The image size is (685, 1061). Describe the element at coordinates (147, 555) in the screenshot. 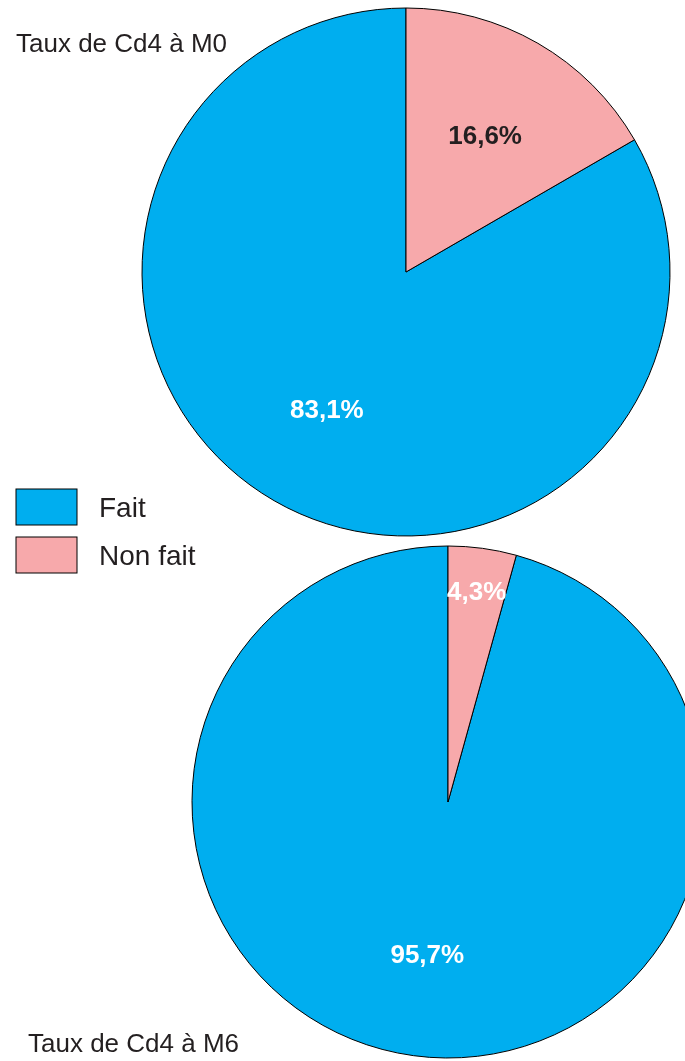

I see `legend-label: Non fait` at that location.